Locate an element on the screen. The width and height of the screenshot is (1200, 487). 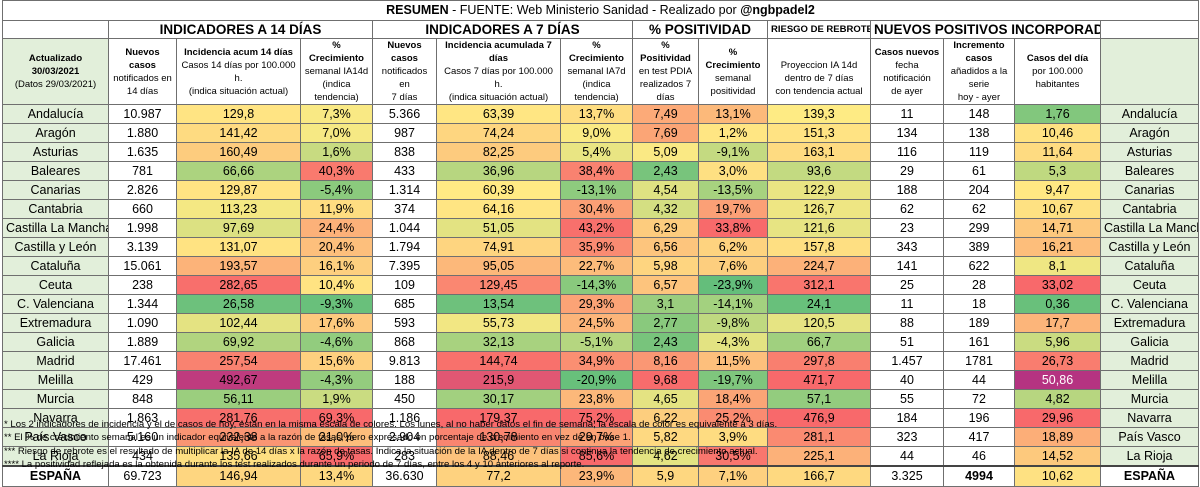
cell-col-2: 97,69 is located at coordinates (238, 228).